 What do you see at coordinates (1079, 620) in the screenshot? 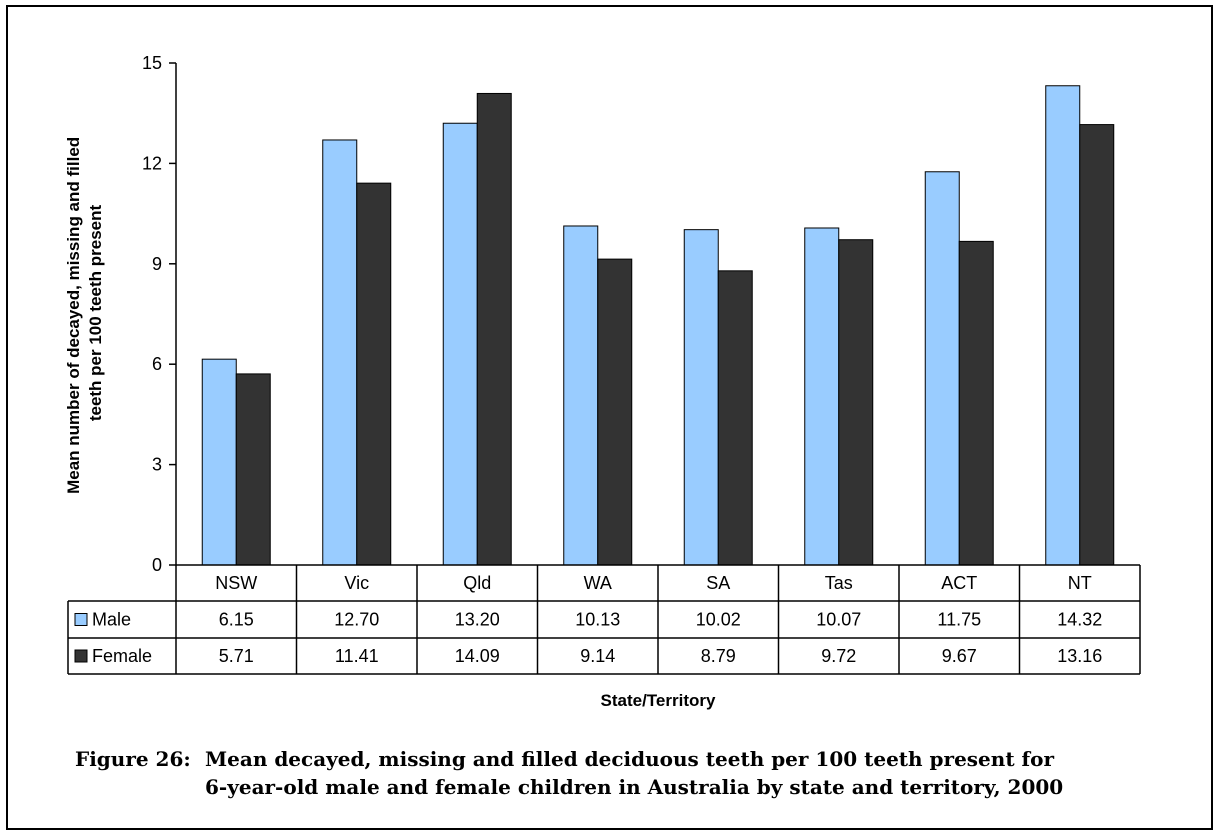
I see `table-value-male: 14.32` at bounding box center [1079, 620].